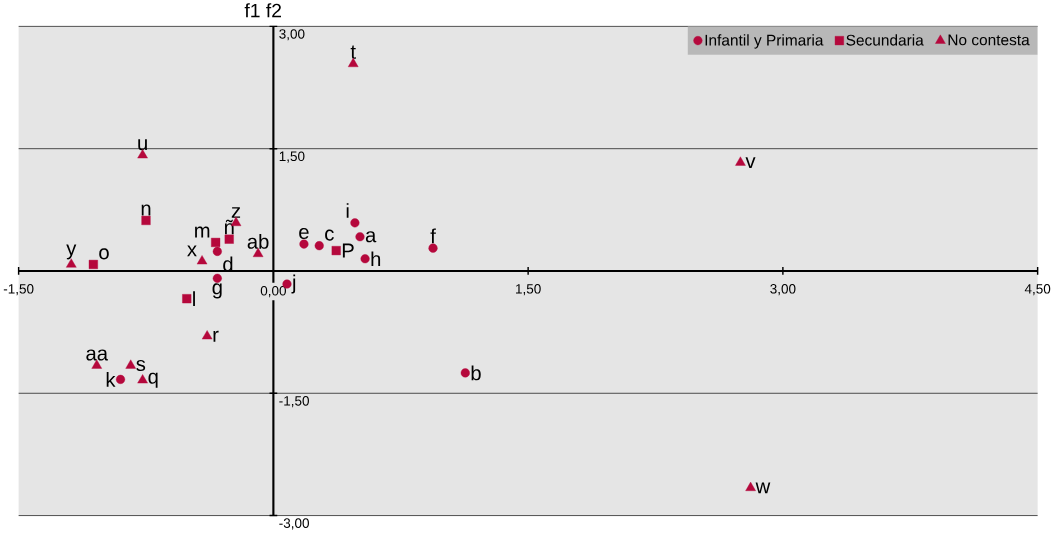 This screenshot has height=533, width=1054. What do you see at coordinates (192, 251) in the screenshot?
I see `annotation: x` at bounding box center [192, 251].